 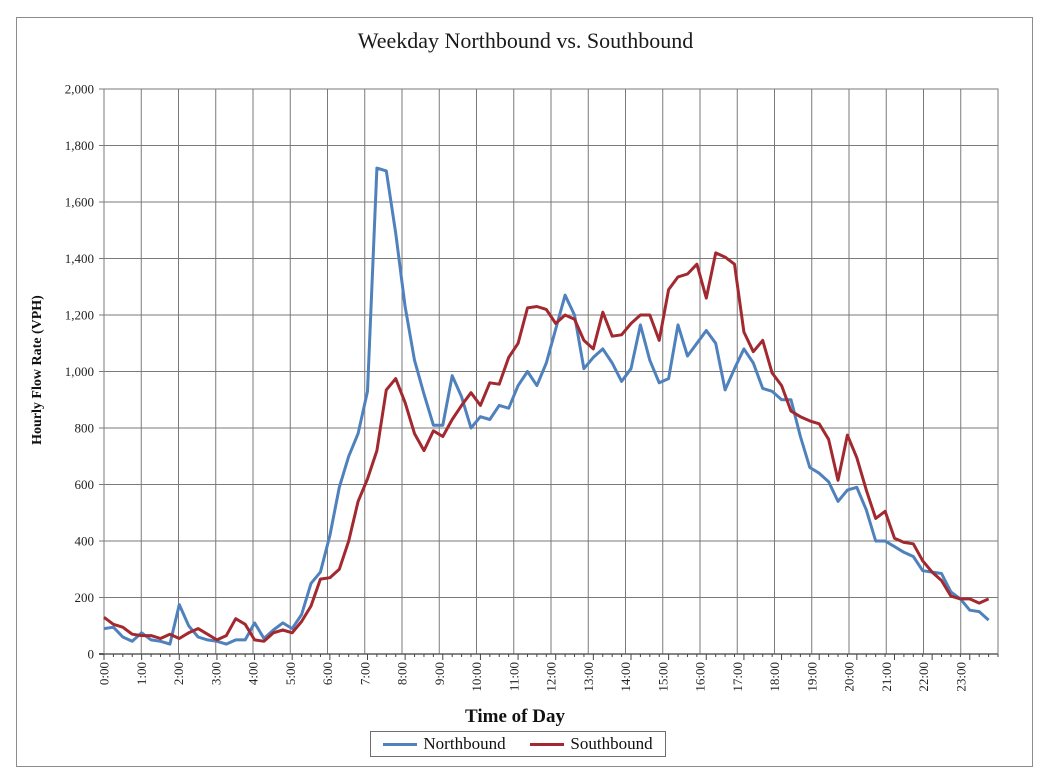 What do you see at coordinates (178, 673) in the screenshot?
I see `x-tick-label: 2:00` at bounding box center [178, 673].